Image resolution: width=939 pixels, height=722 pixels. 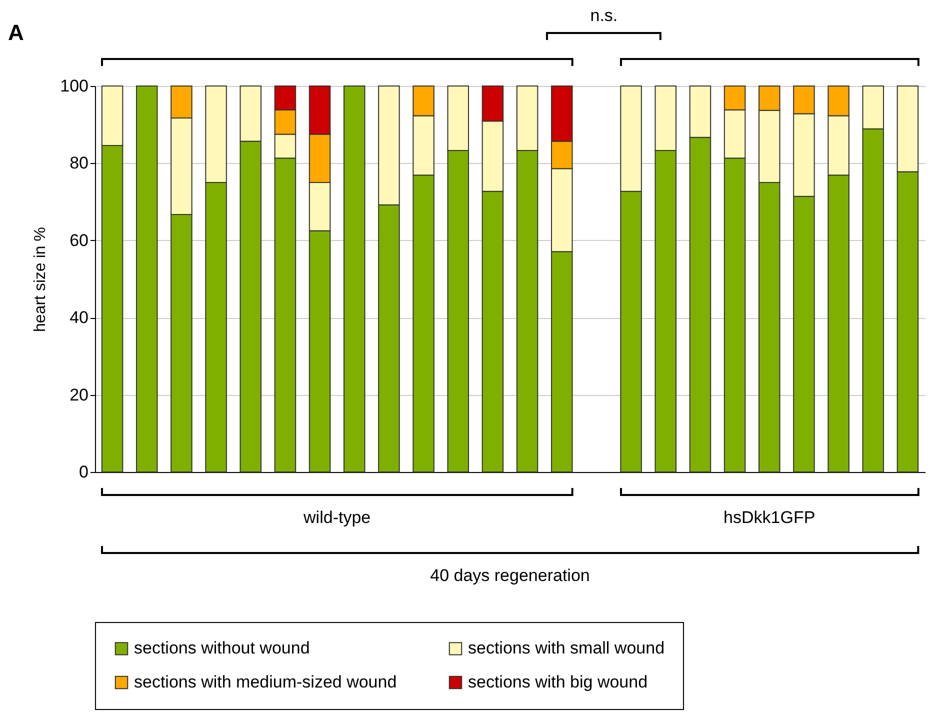 What do you see at coordinates (83, 472) in the screenshot?
I see `y-tick-label: 0` at bounding box center [83, 472].